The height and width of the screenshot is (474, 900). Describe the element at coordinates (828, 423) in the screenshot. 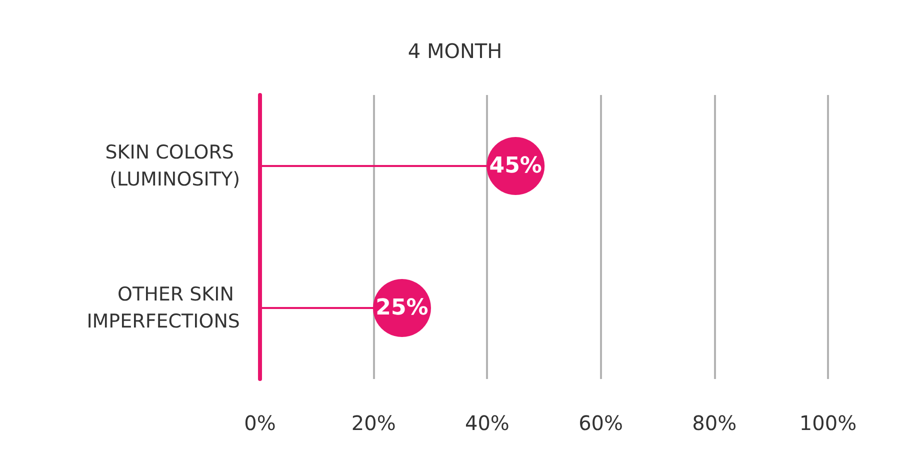

I see `x-tick-label: 100%` at that location.